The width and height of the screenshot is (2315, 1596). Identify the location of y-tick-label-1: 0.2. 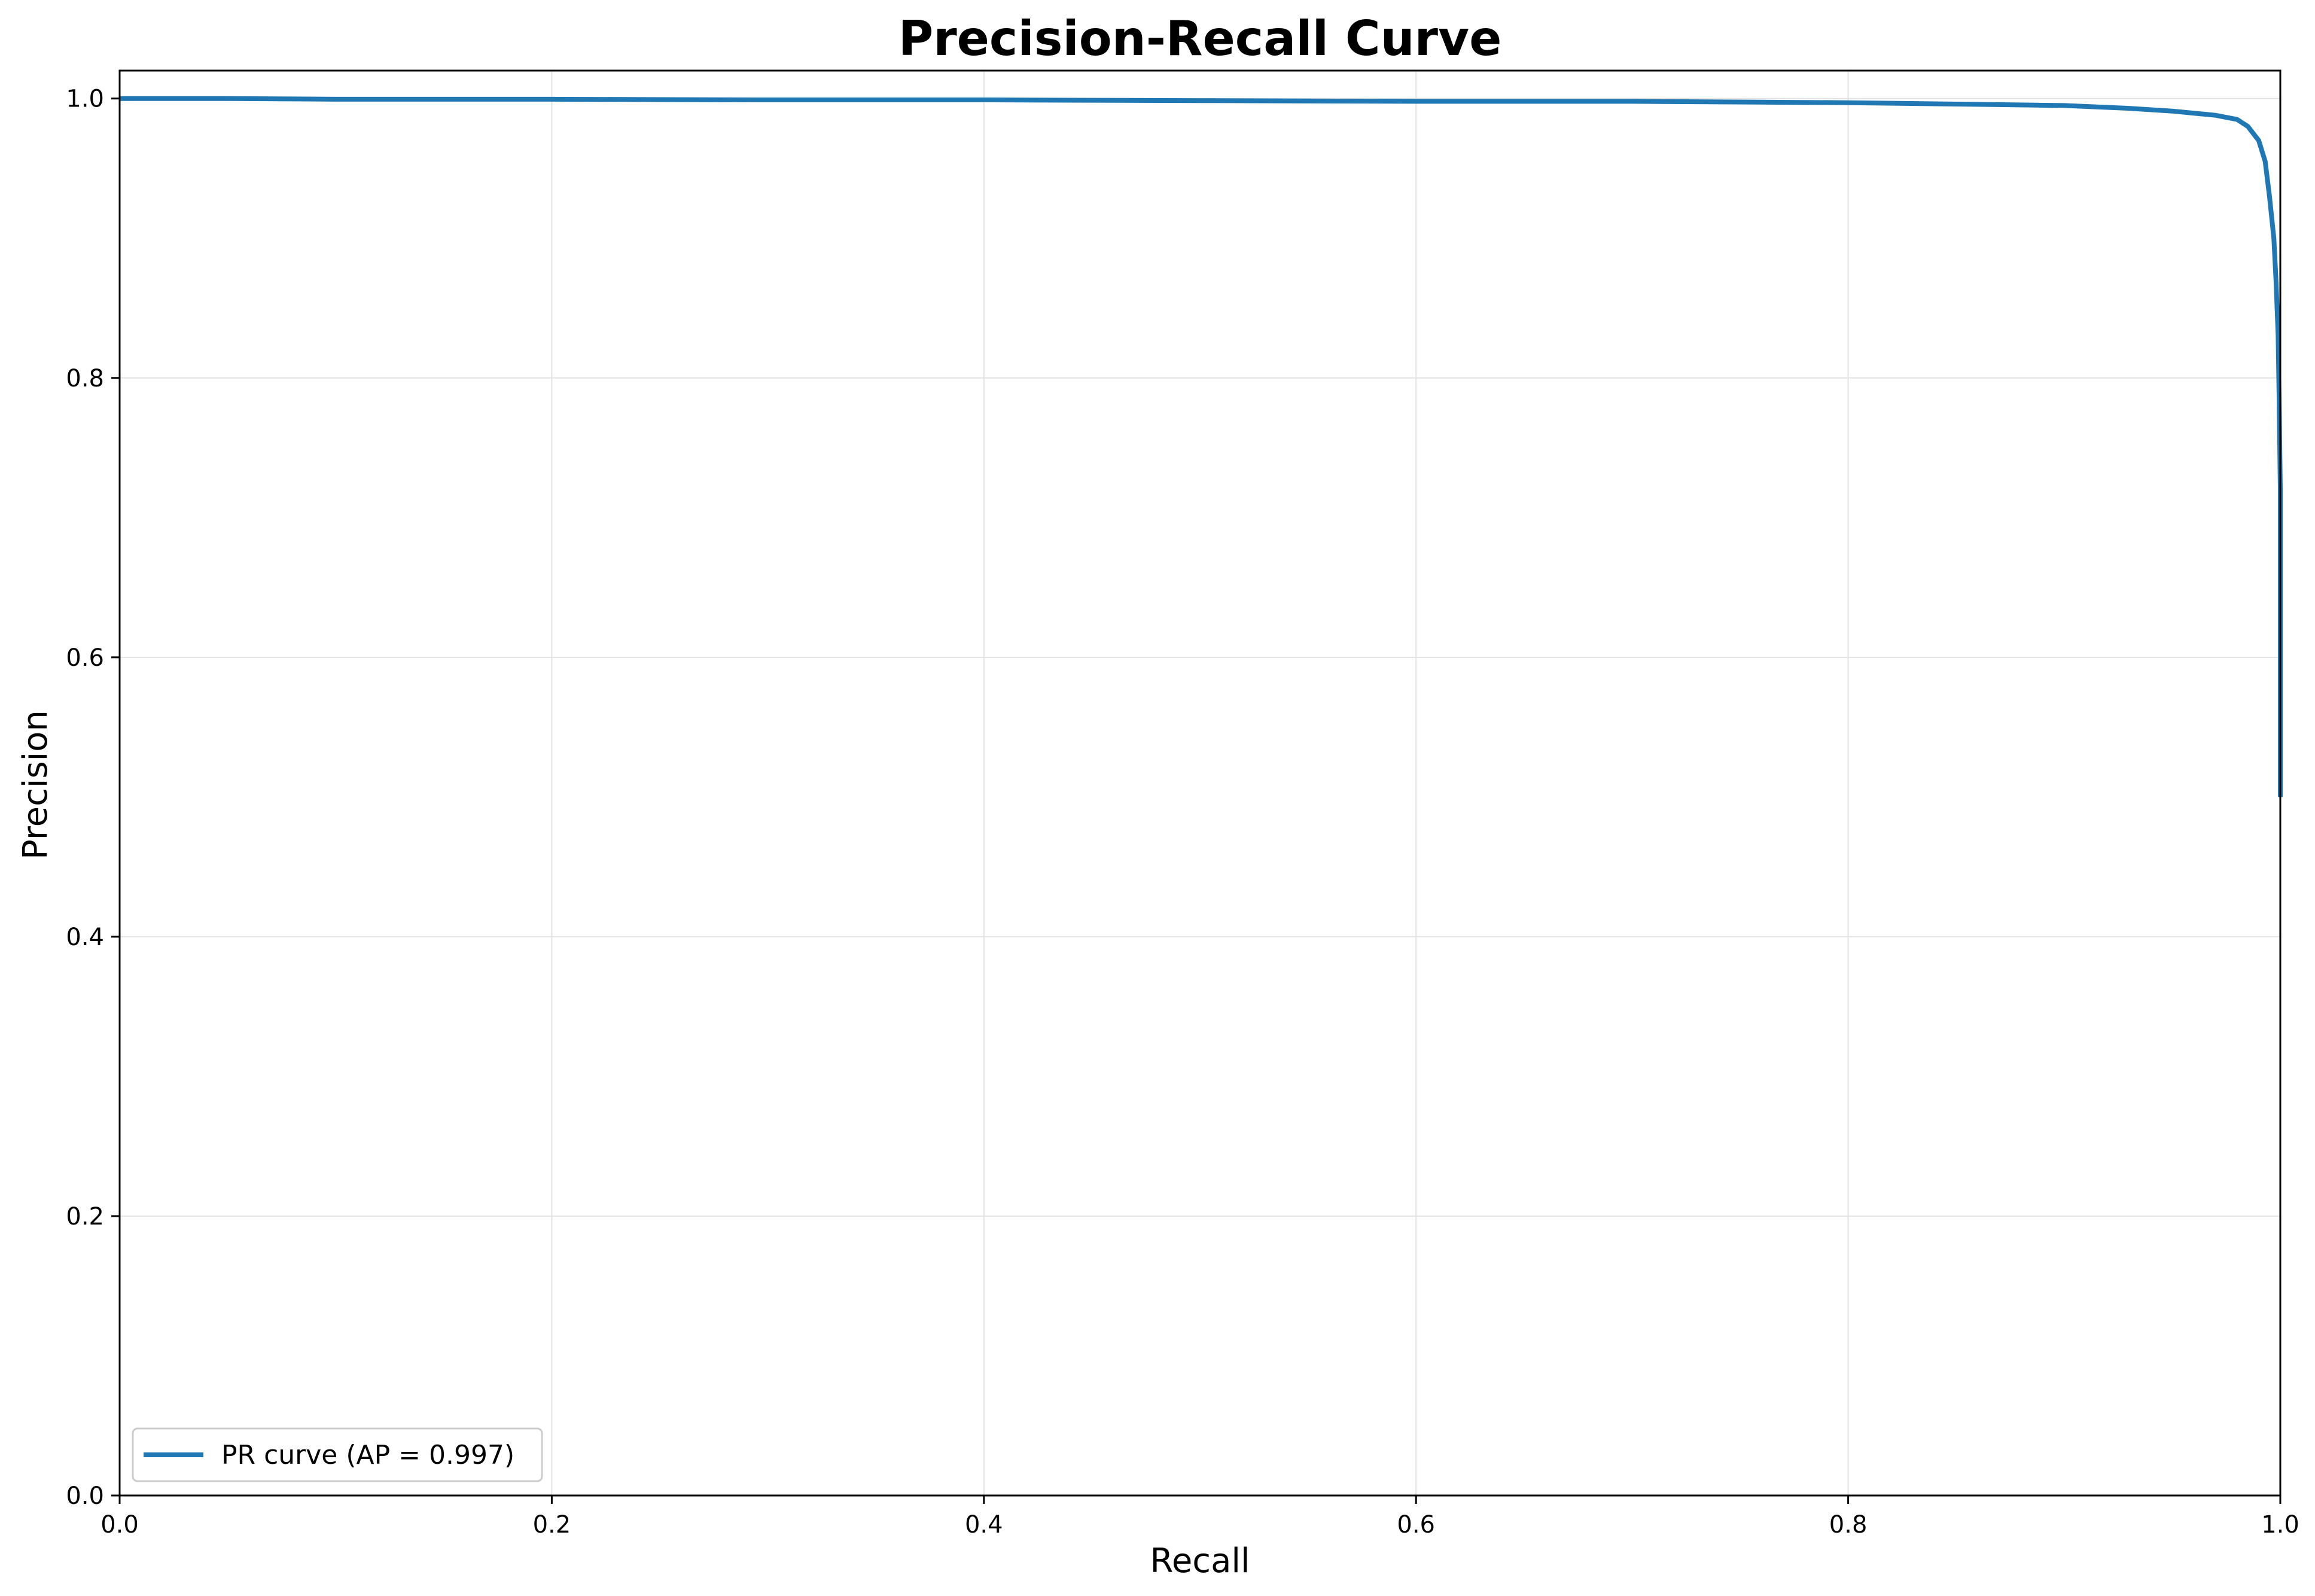
(85, 1216).